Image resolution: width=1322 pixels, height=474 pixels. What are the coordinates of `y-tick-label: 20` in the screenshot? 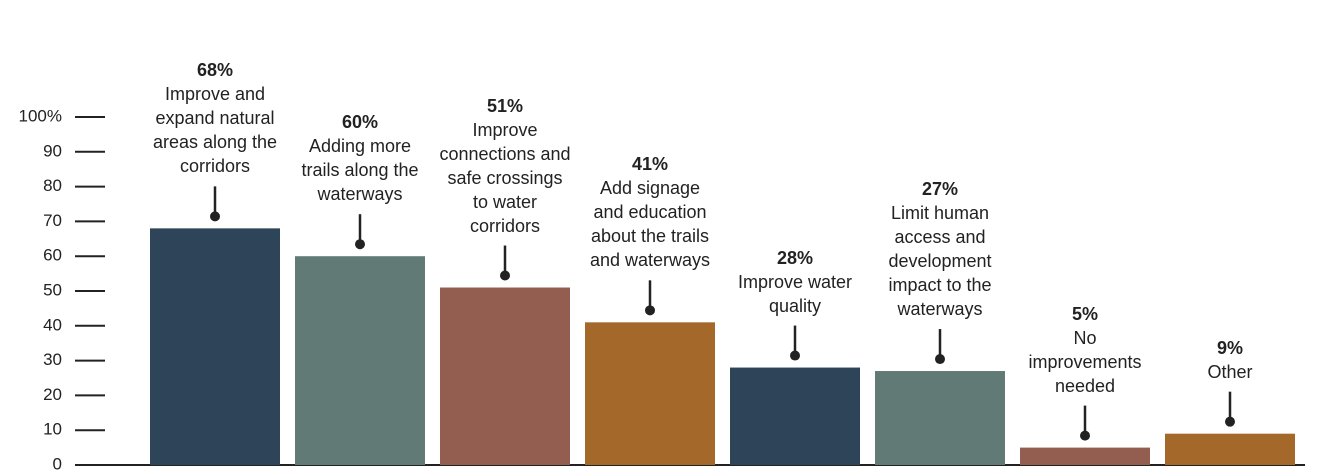 It's located at (52, 394).